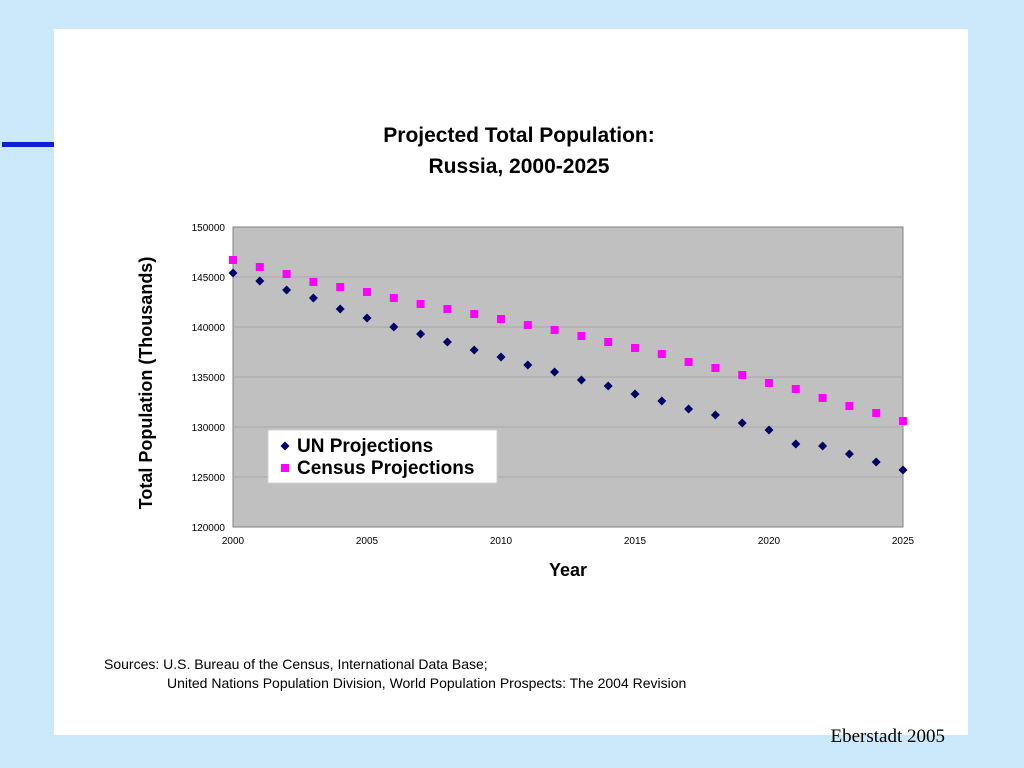 This screenshot has width=1024, height=768. Describe the element at coordinates (28, 144) in the screenshot. I see `accent-bar` at that location.